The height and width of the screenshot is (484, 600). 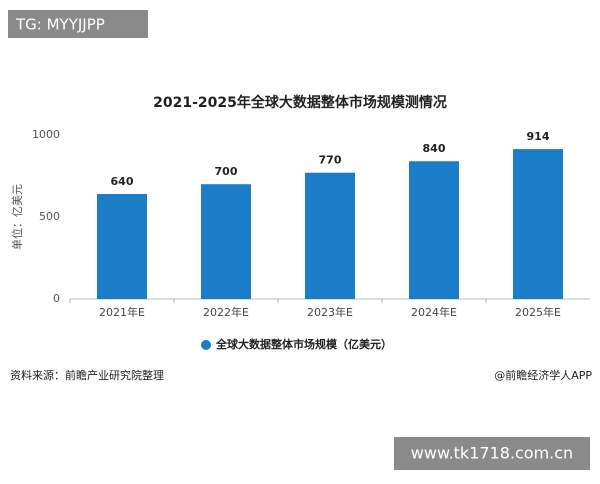 I want to click on chart-title: 2021-2025年全球大数据整体市场规模测情况, so click(x=300, y=102).